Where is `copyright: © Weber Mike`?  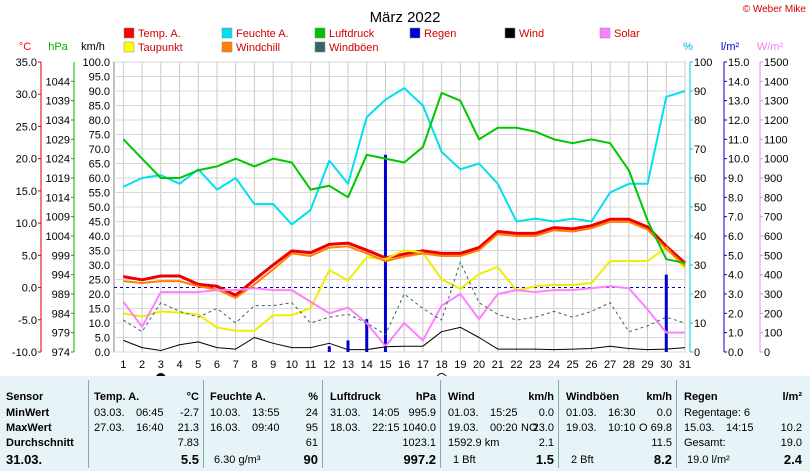
copyright: © Weber Mike is located at coordinates (775, 9).